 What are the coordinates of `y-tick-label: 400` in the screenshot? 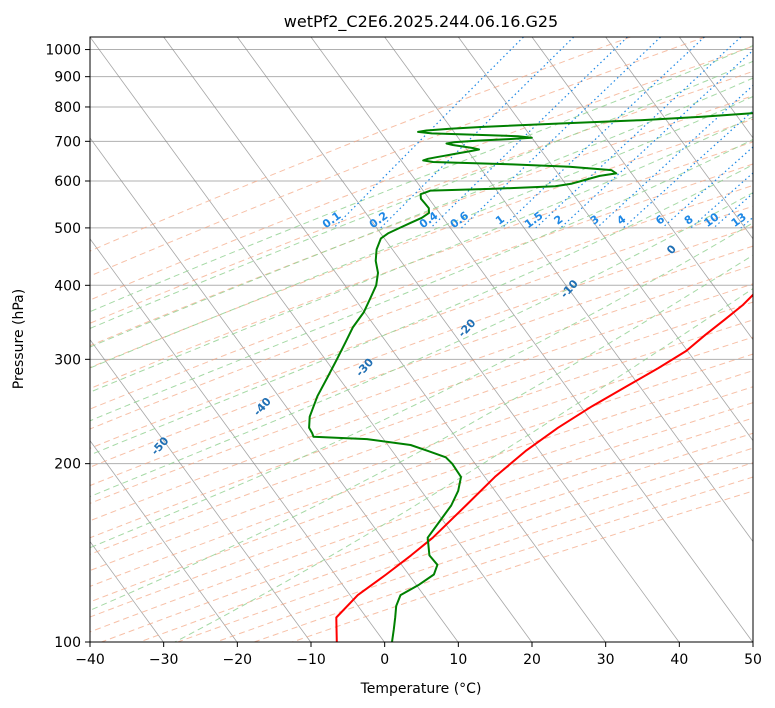 It's located at (67, 286).